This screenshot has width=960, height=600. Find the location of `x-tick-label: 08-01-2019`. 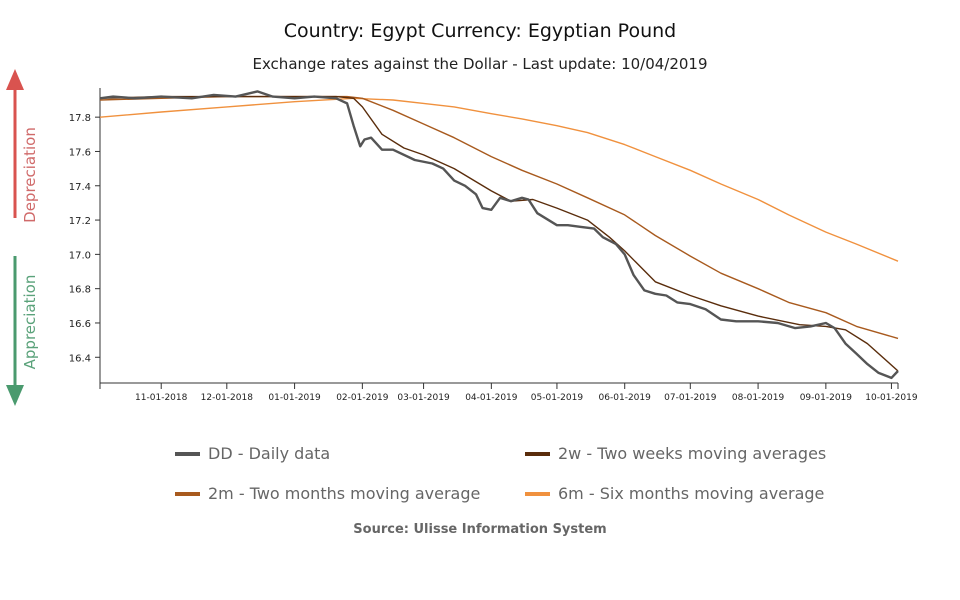

x-tick-label: 08-01-2019 is located at coordinates (758, 398).